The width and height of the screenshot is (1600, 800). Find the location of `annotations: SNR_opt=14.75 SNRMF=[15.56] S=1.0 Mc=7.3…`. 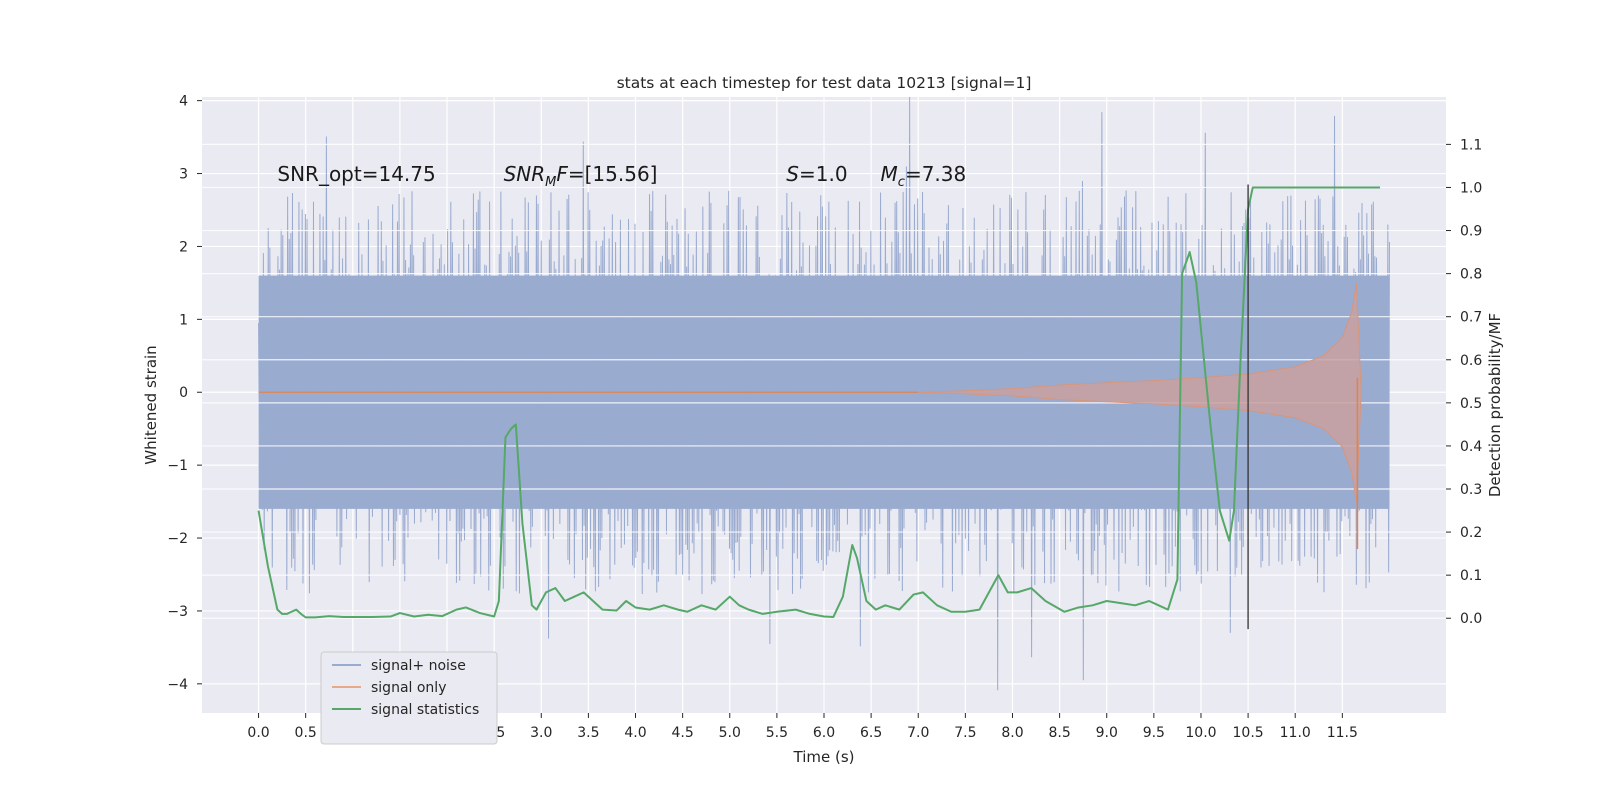

annotations: SNR_opt=14.75 SNRMF=[15.56] S=1.0 Mc=7.3… is located at coordinates (621, 176).